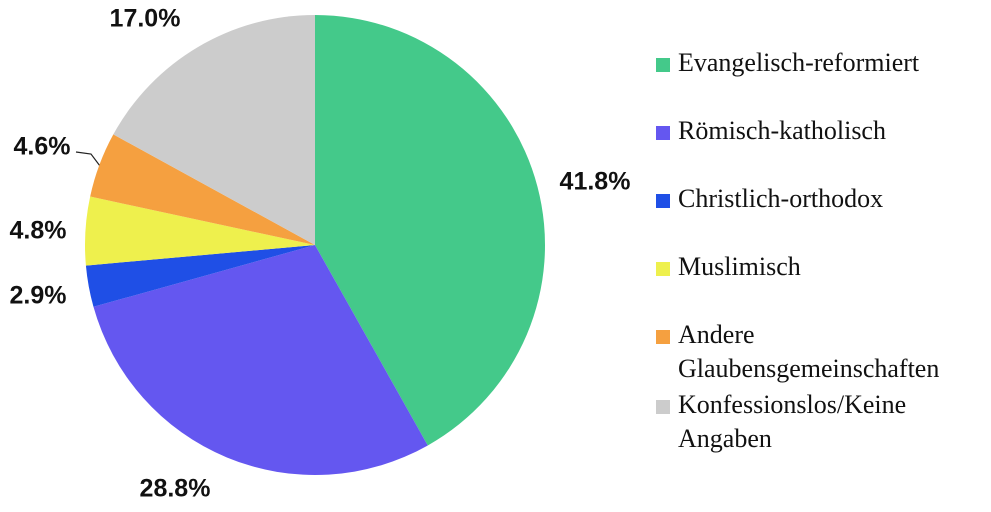 This screenshot has width=991, height=512. What do you see at coordinates (88, 159) in the screenshot?
I see `leader-line` at bounding box center [88, 159].